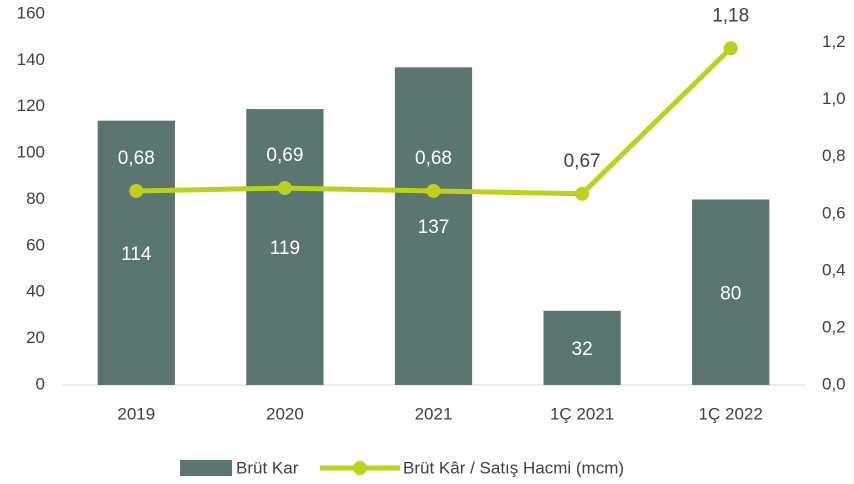 This screenshot has width=854, height=484. I want to click on bar-value-label: 80, so click(730, 293).